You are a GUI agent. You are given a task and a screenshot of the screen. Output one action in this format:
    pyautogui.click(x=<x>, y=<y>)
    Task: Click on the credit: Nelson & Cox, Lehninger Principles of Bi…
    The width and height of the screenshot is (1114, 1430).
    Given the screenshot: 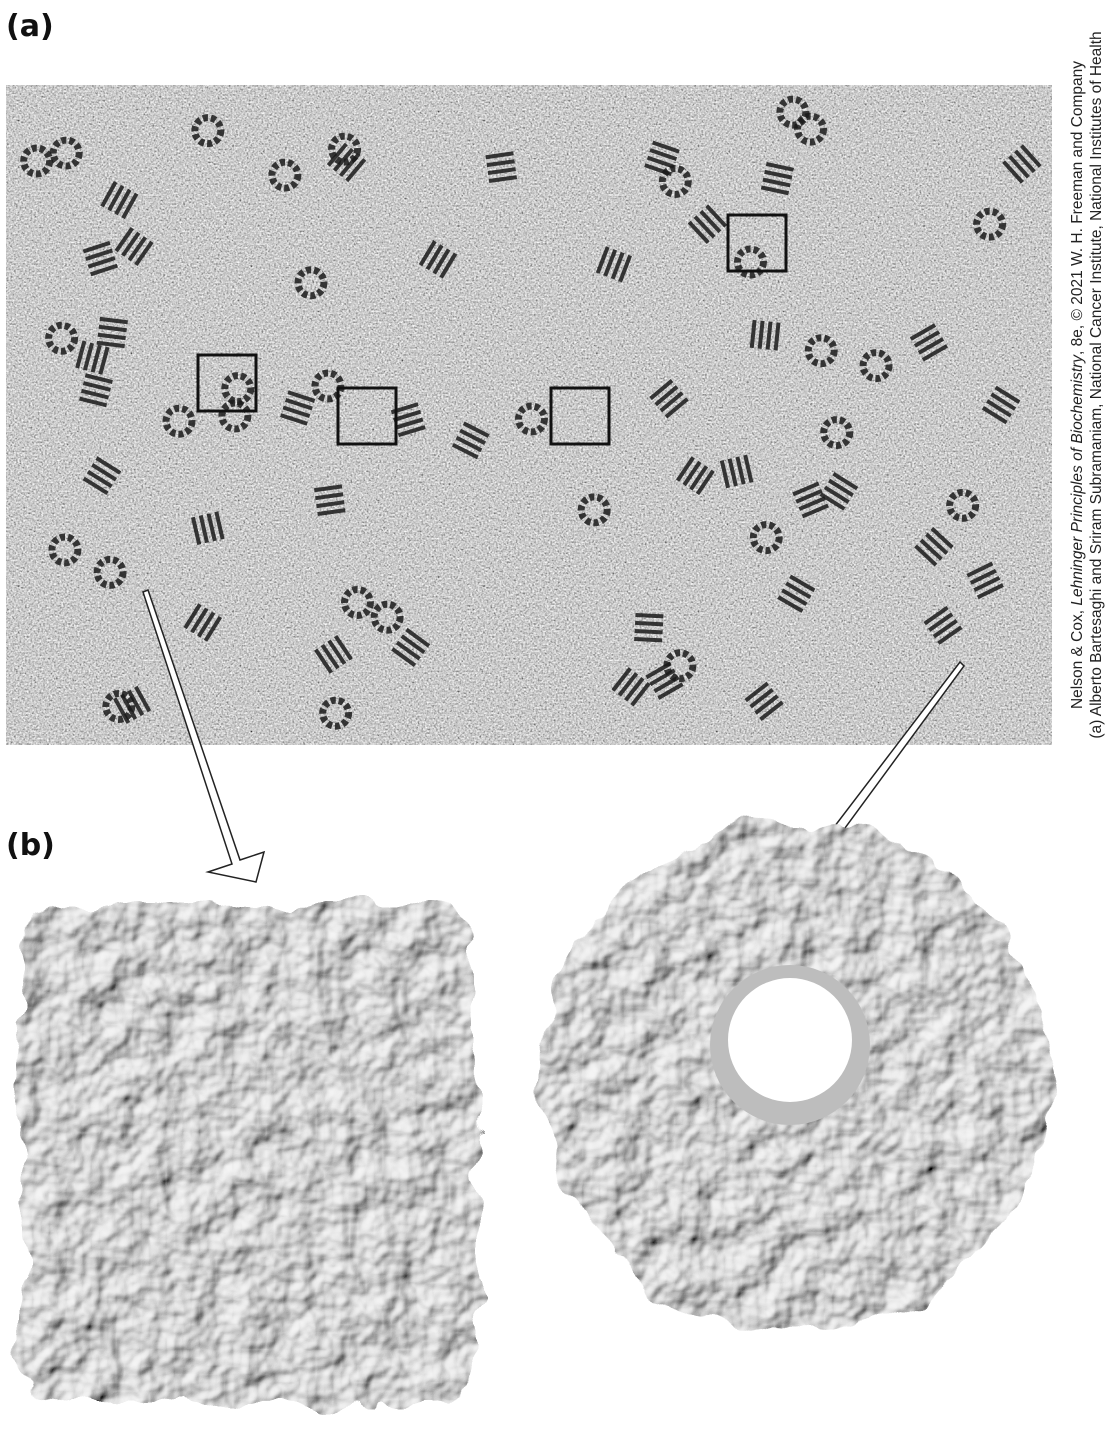 What is the action you would take?
    pyautogui.click(x=1087, y=384)
    